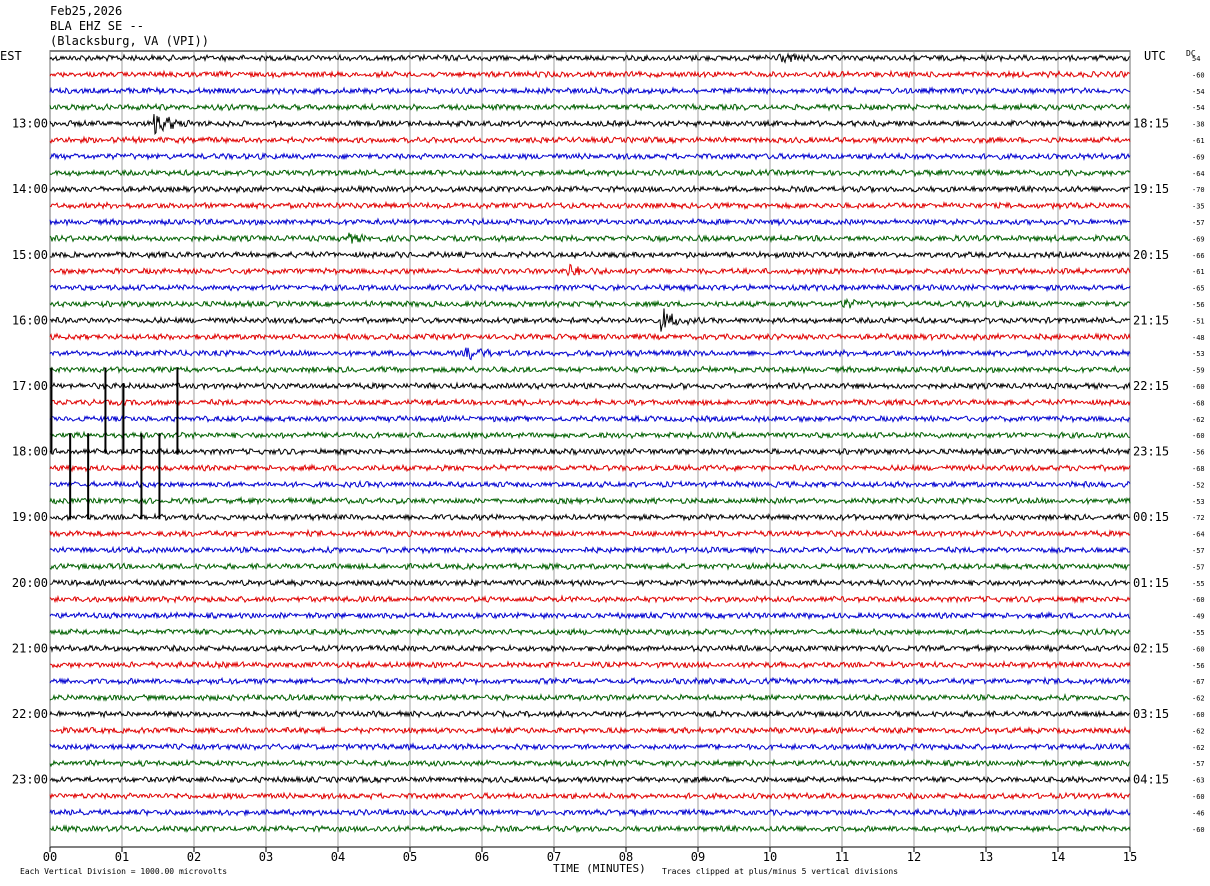 The height and width of the screenshot is (886, 1210). I want to click on x-tick-label: 03, so click(266, 857).